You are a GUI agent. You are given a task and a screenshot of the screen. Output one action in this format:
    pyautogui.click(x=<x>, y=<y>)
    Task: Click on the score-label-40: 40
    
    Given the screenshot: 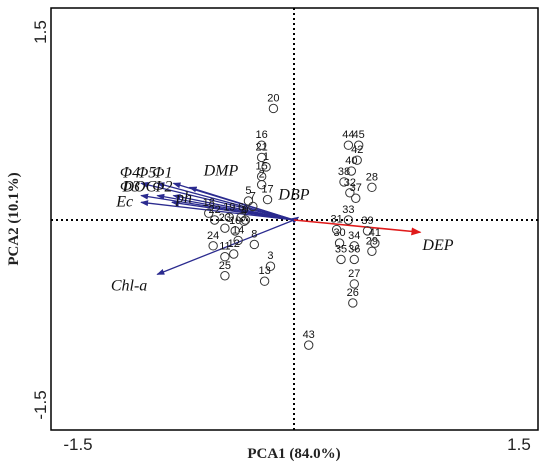 What is the action you would take?
    pyautogui.click(x=351, y=161)
    